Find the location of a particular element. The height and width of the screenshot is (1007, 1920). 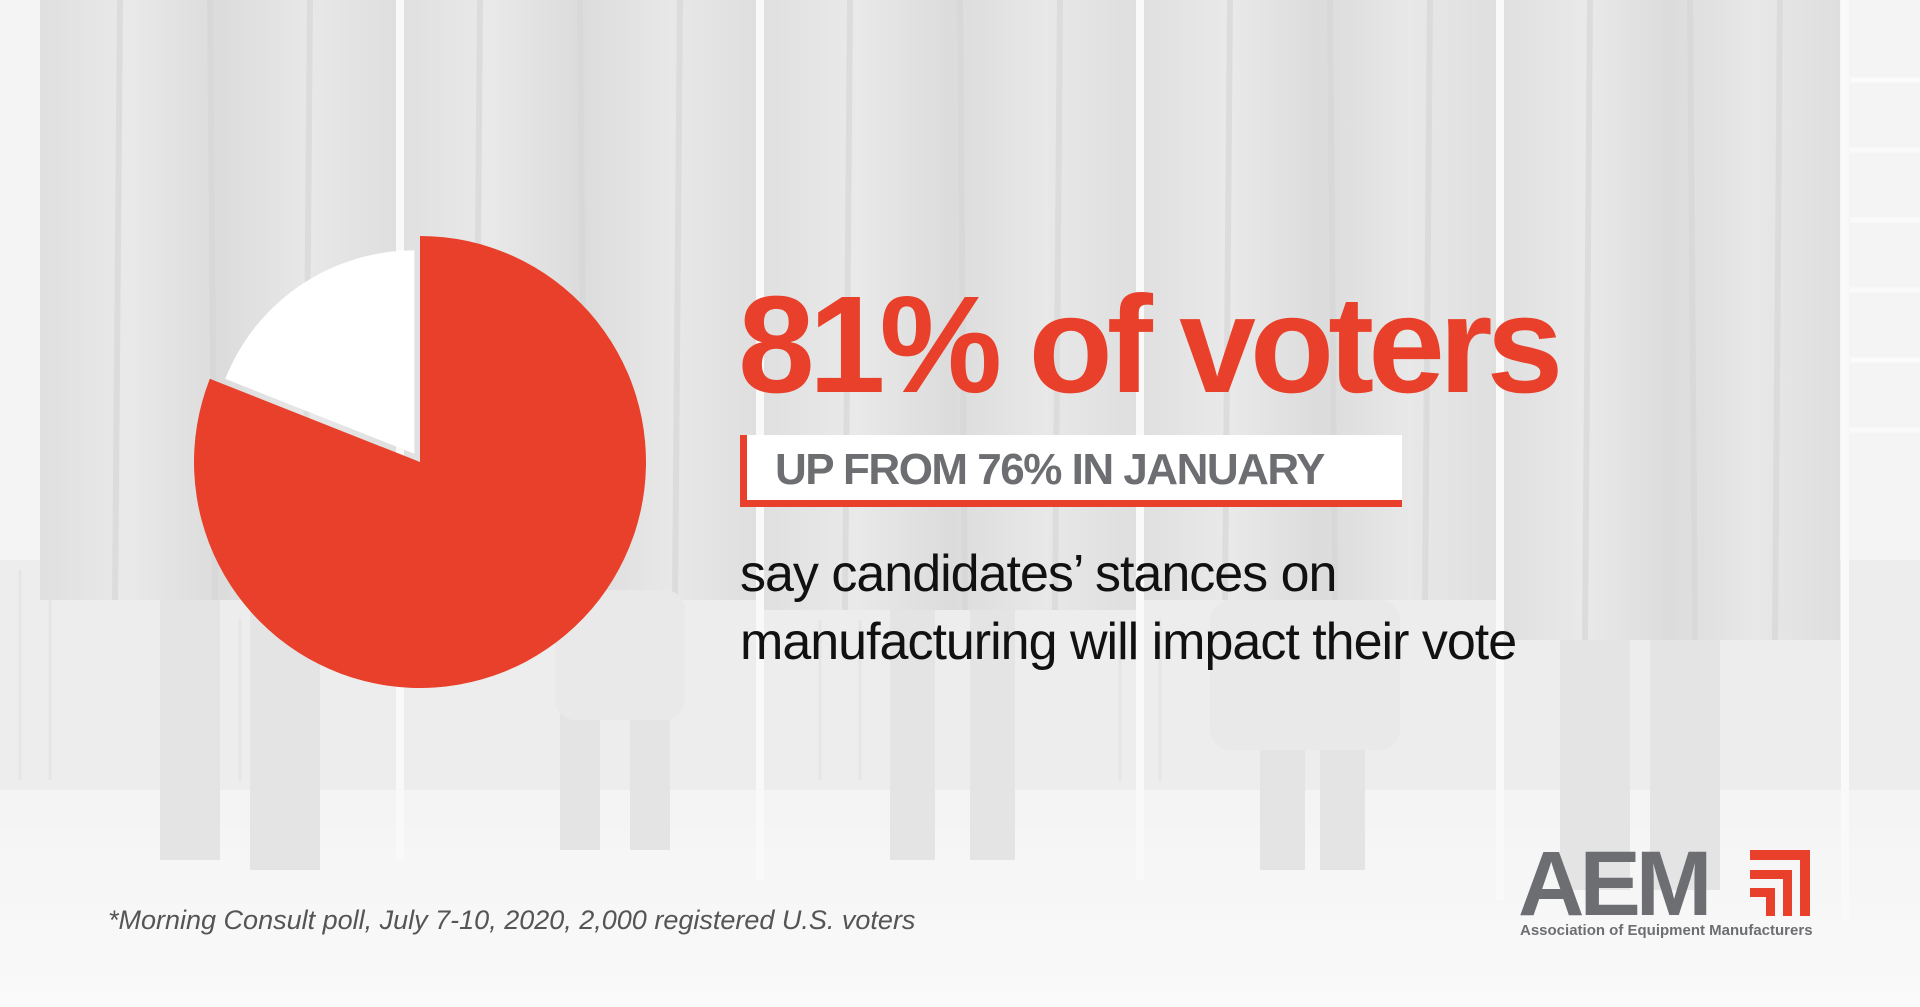

pie-slice-impact is located at coordinates (419, 462).